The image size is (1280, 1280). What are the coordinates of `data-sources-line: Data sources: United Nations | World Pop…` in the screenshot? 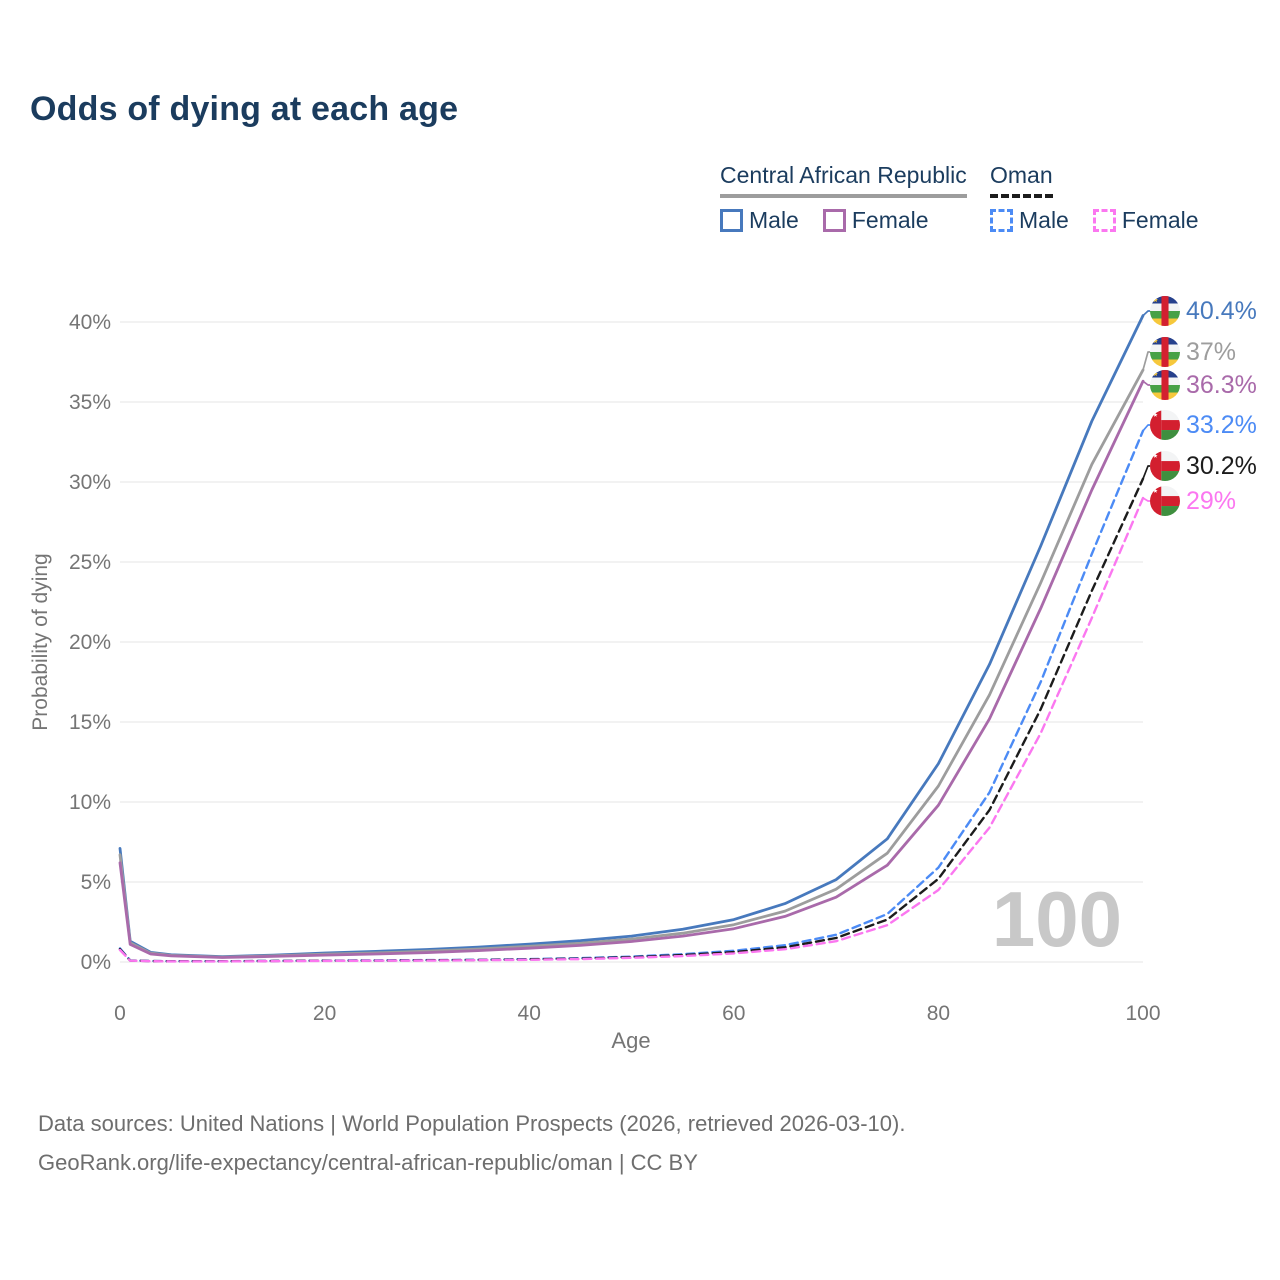 It's located at (472, 1123).